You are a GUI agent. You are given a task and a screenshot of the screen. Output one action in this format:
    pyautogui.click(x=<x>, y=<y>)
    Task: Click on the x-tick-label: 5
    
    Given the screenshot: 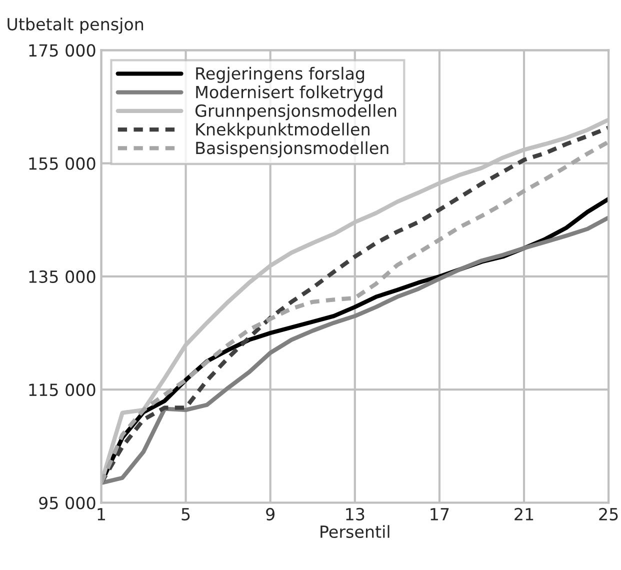 What is the action you would take?
    pyautogui.click(x=186, y=514)
    